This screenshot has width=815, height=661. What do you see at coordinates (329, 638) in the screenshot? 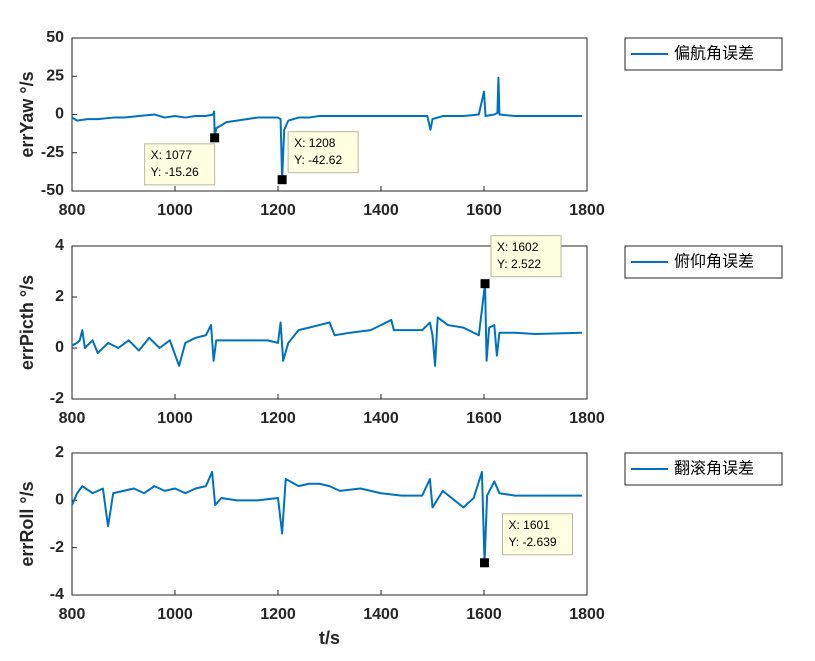
I see `x-axis-label: t/s` at bounding box center [329, 638].